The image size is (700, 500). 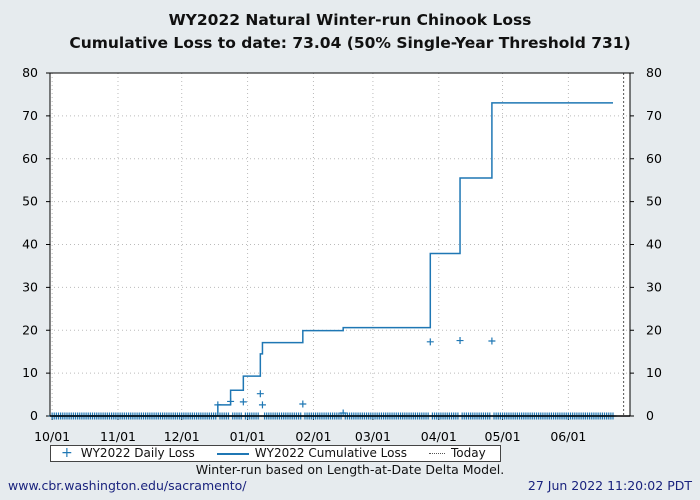 What do you see at coordinates (30, 372) in the screenshot?
I see `y-tick-label: 10` at bounding box center [30, 372].